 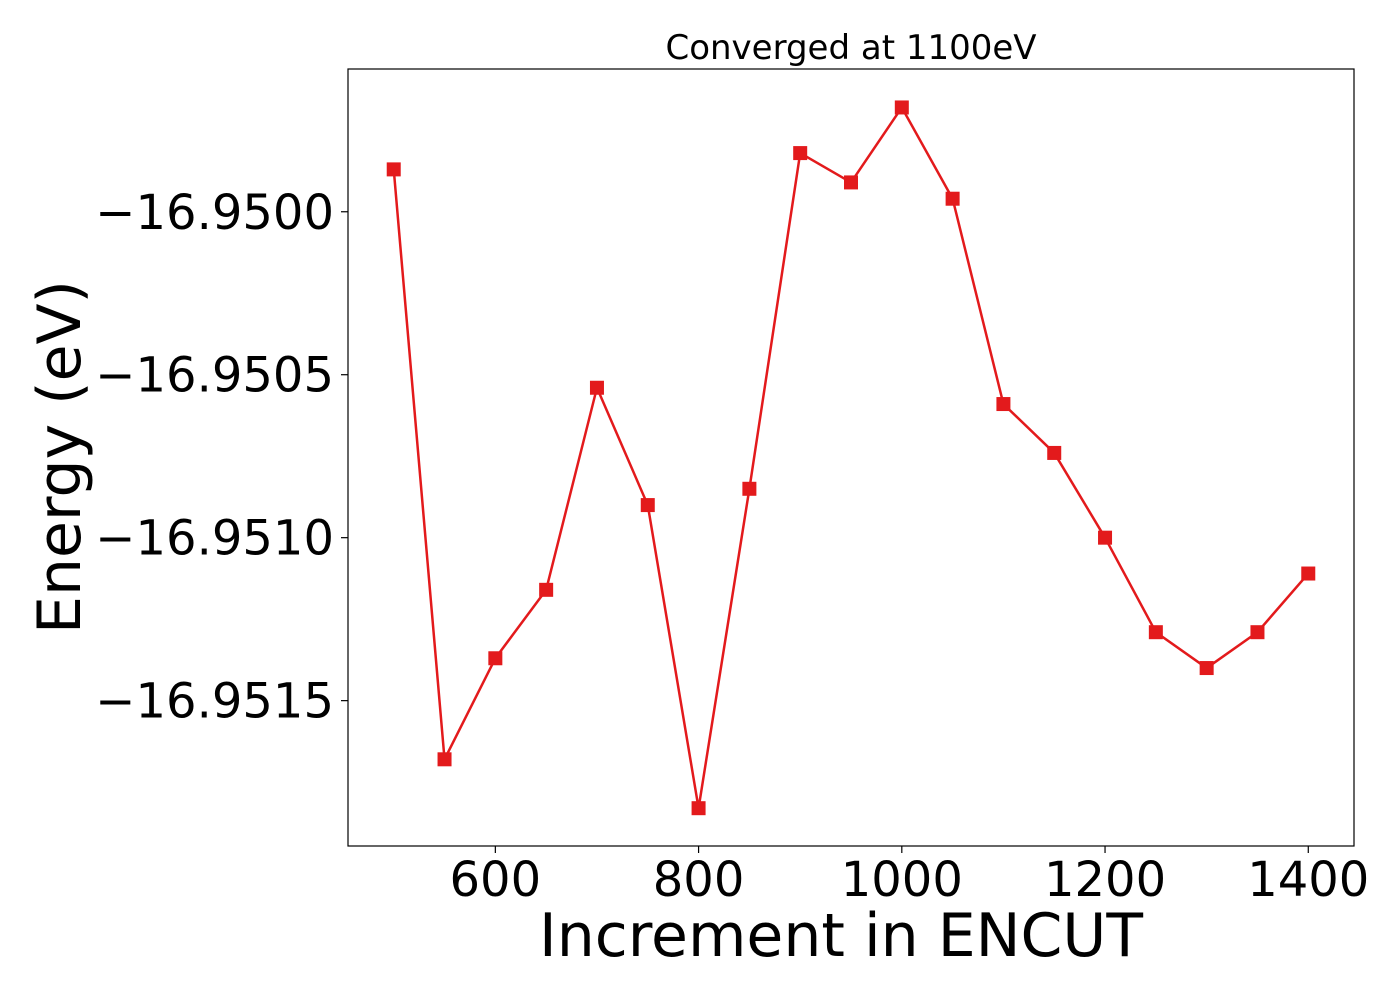 I want to click on y-axis-ticks: −16.9515 −16.9510 −16.9505 −16.9500, so click(x=221, y=457).